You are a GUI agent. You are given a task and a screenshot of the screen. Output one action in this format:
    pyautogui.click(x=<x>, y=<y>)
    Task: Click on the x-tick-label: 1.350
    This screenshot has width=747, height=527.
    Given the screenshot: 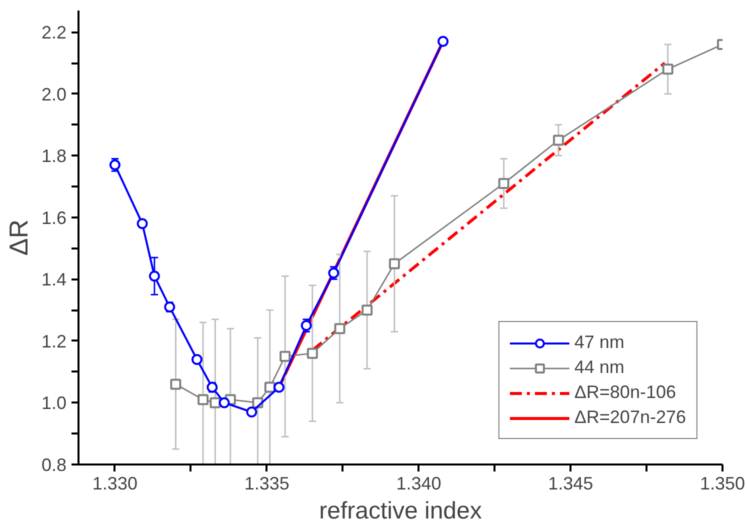 What is the action you would take?
    pyautogui.click(x=723, y=484)
    